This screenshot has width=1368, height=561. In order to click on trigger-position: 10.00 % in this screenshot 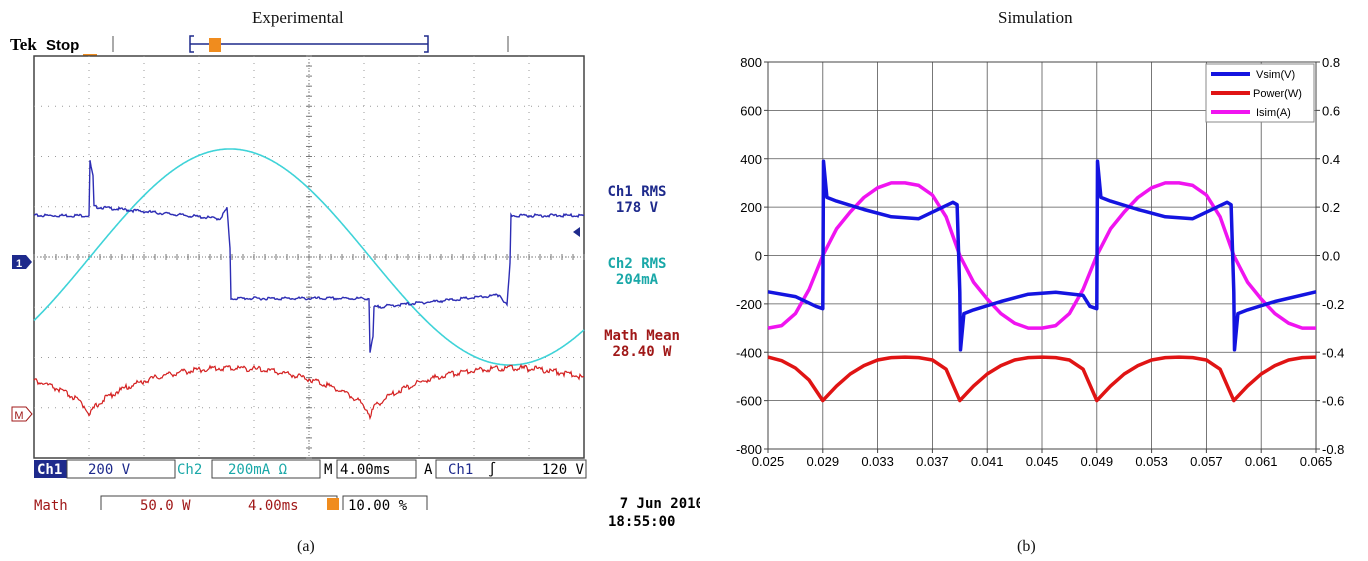, I will do `click(378, 504)`.